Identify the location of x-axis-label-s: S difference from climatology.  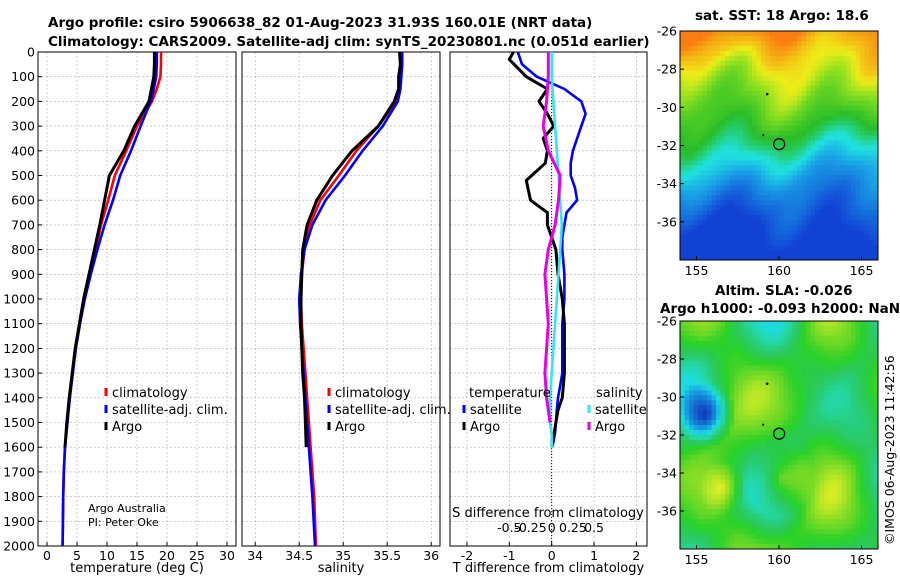
(548, 513).